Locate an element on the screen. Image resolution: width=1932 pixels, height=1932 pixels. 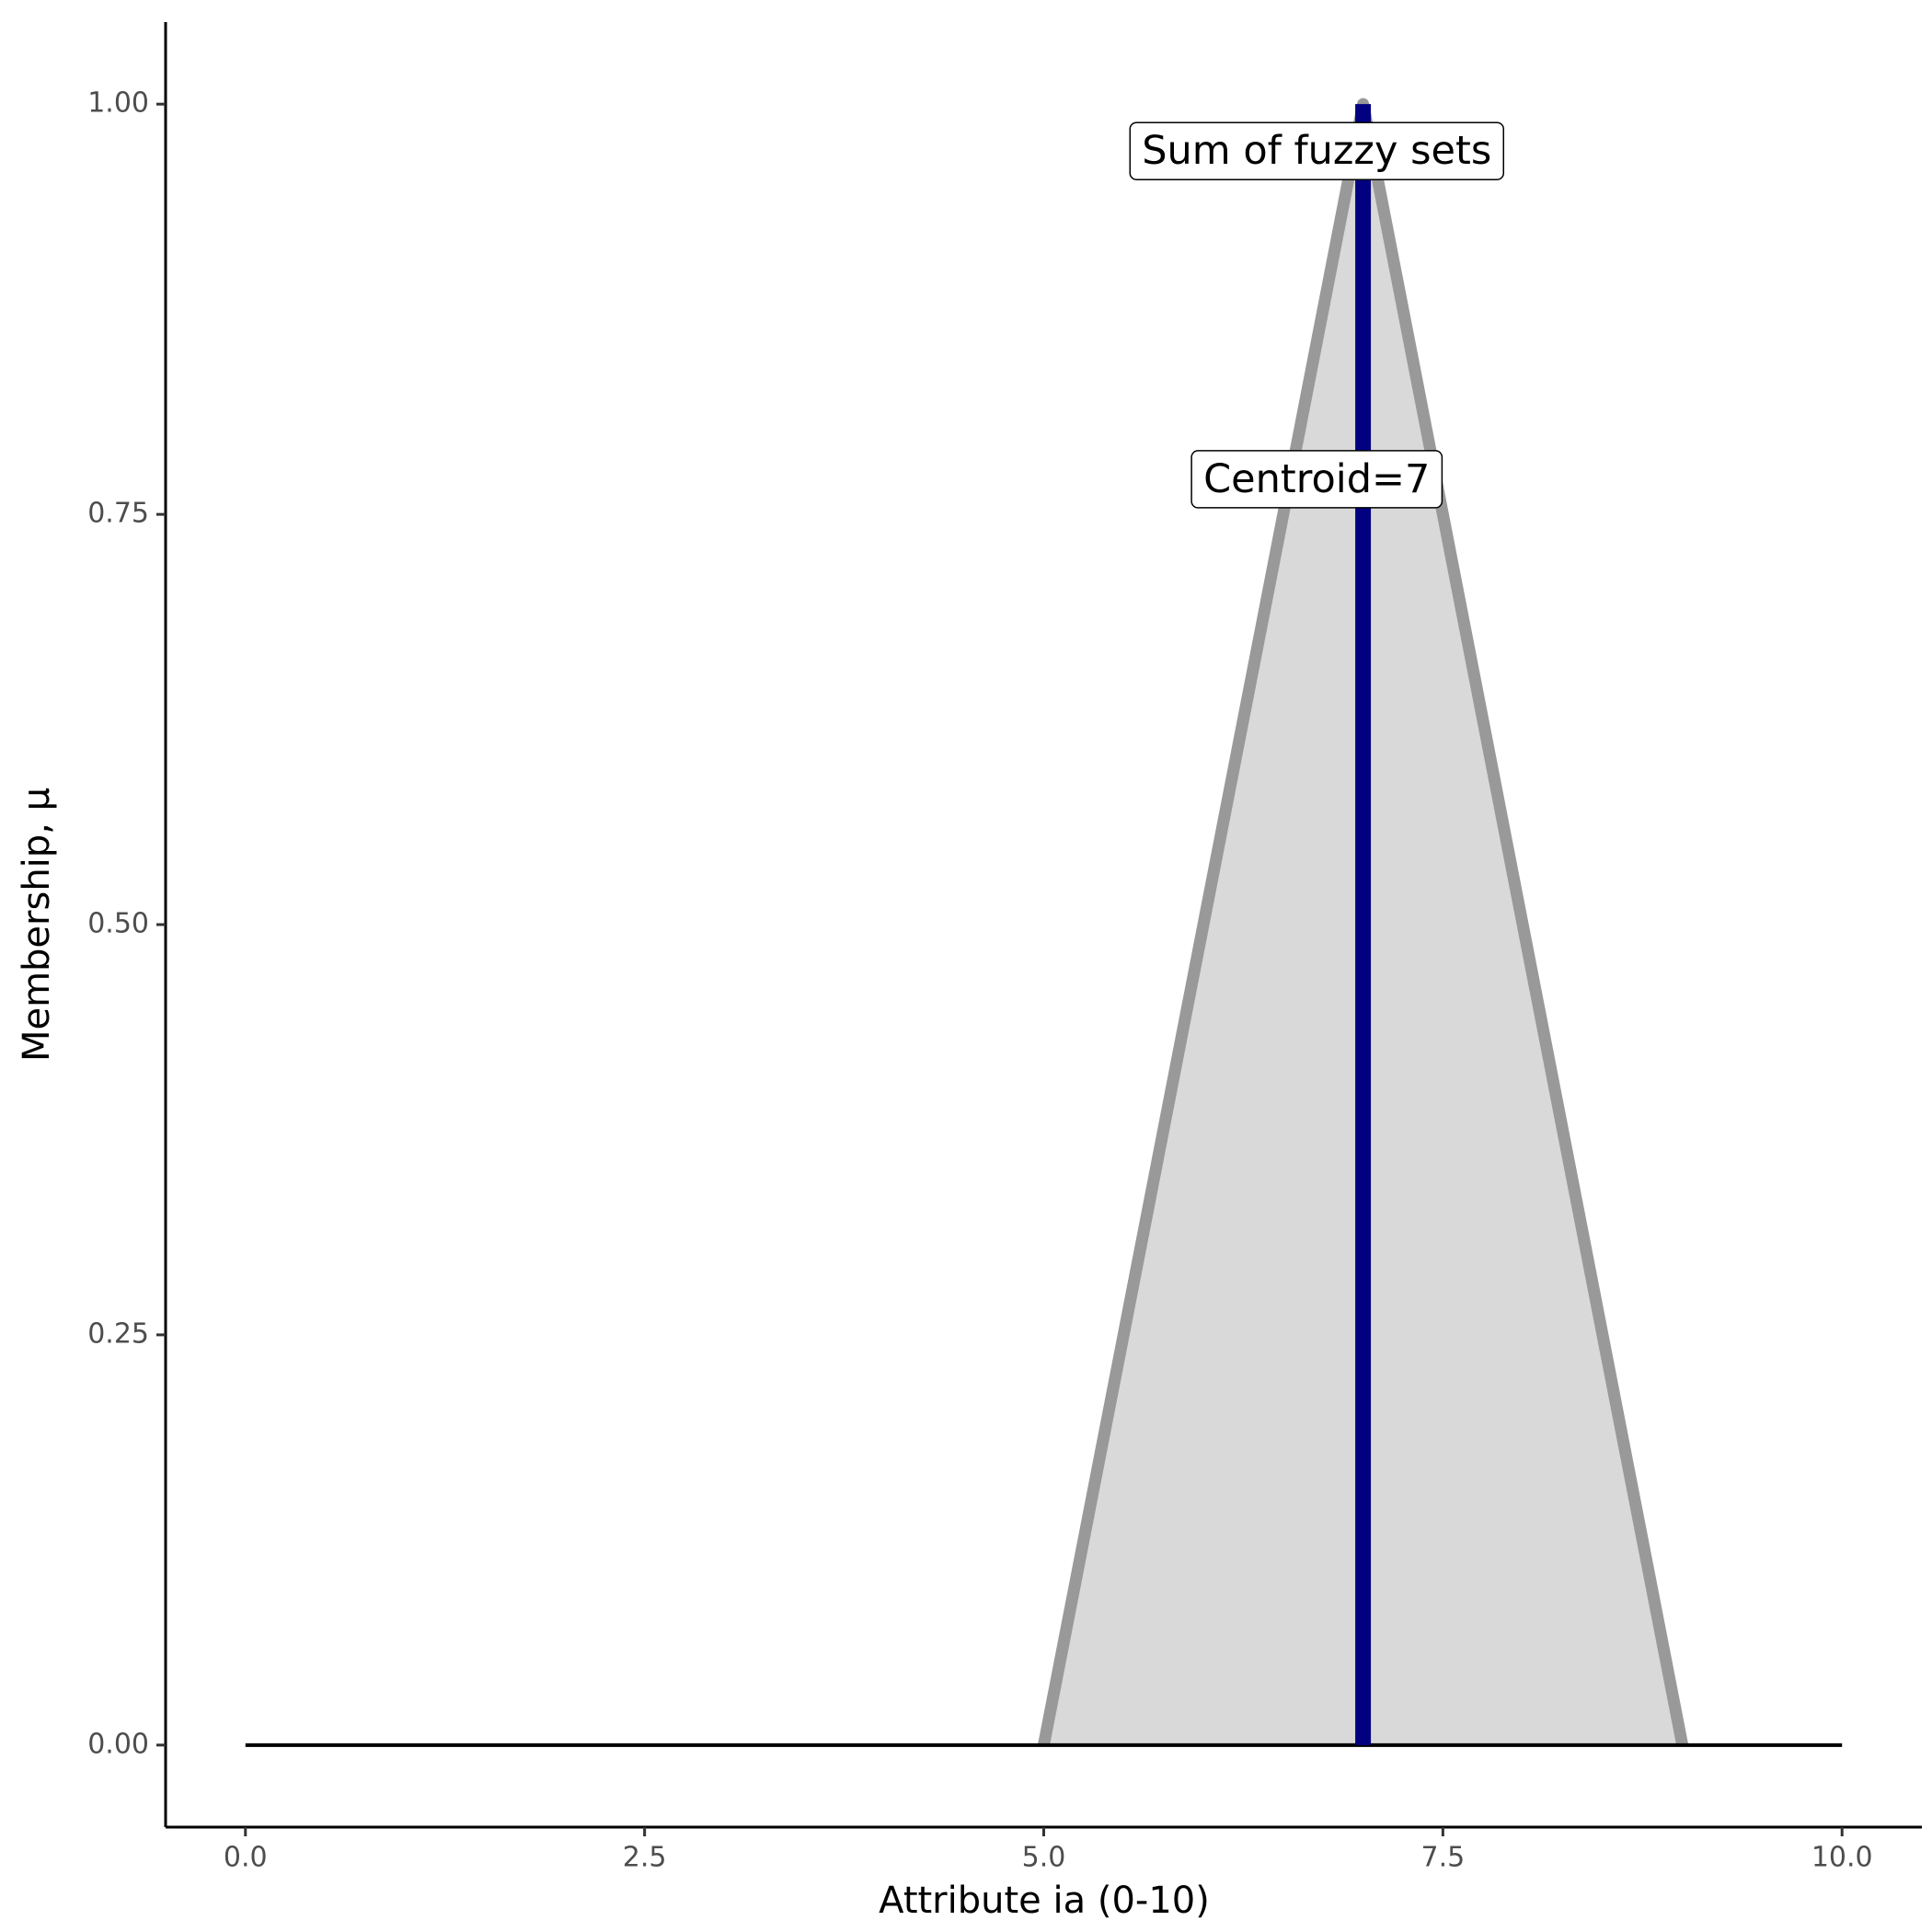
x-tick-label: 5.0 is located at coordinates (1044, 1858).